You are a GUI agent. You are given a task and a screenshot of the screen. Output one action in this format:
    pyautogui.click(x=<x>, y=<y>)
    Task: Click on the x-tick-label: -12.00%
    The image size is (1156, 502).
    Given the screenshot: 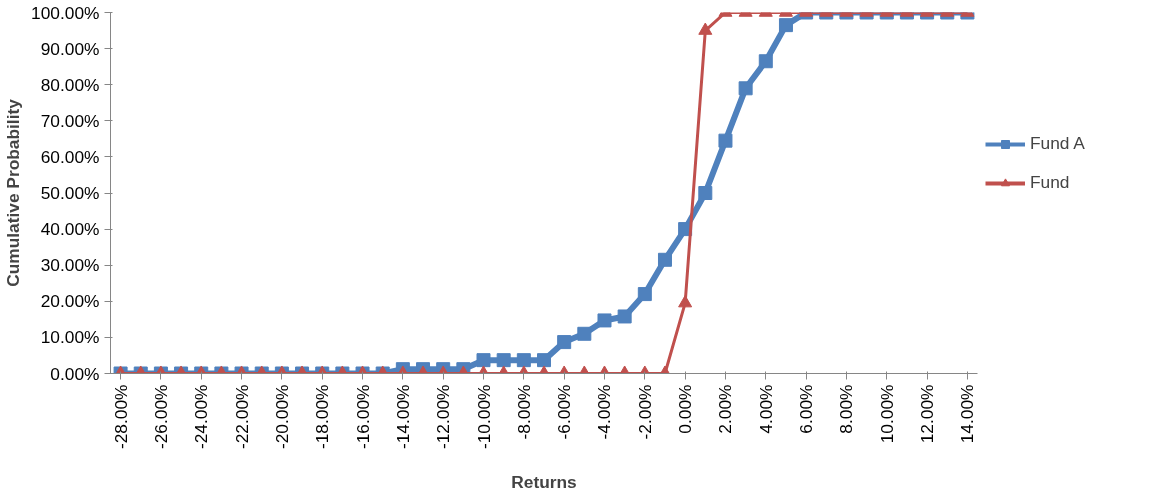 What is the action you would take?
    pyautogui.click(x=443, y=417)
    